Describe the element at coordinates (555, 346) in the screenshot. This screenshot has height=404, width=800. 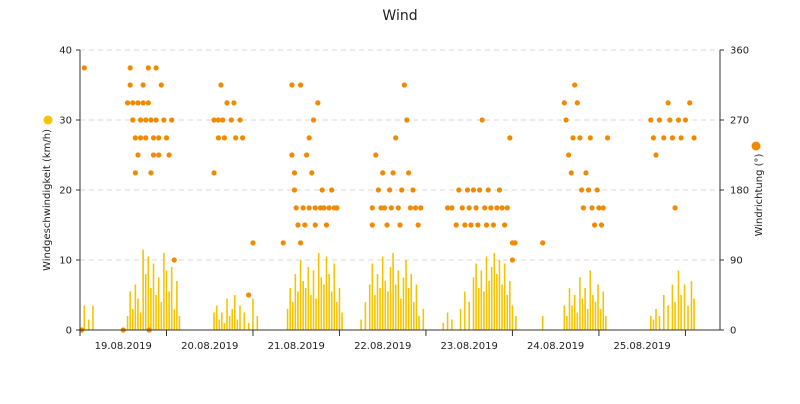
I see `x-tick-label: 24.08.2019` at that location.